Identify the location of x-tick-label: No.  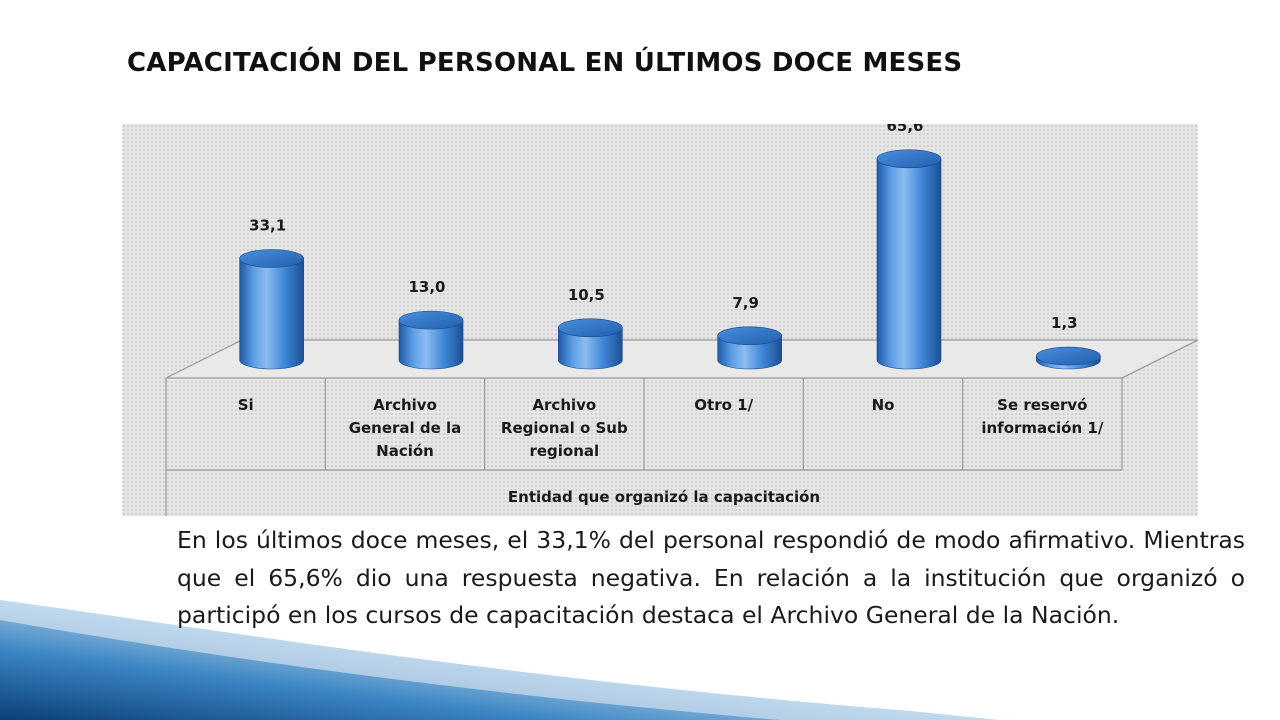
(883, 405).